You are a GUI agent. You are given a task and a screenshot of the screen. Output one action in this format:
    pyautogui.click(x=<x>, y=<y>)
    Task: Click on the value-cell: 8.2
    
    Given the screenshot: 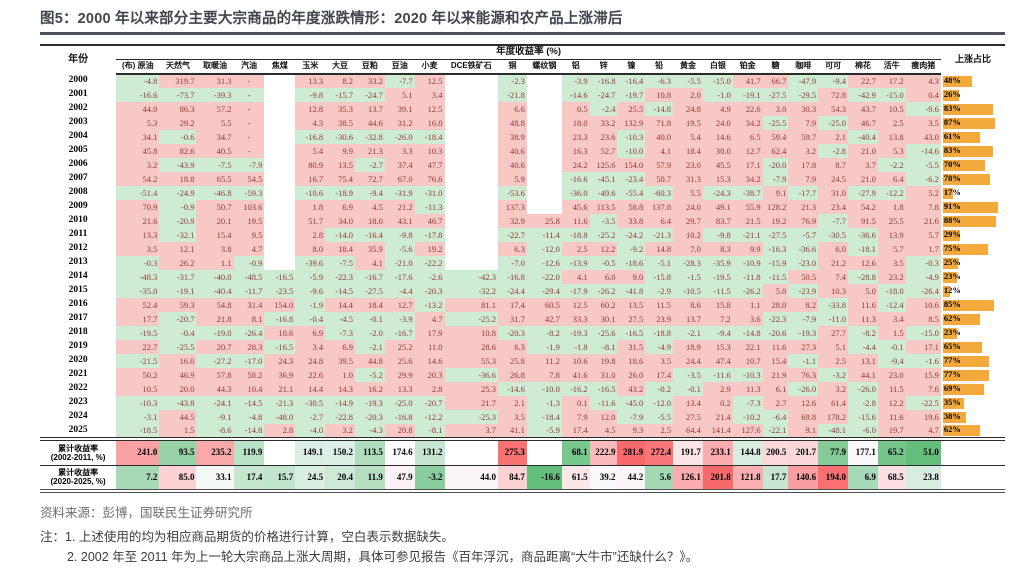 What is the action you would take?
    pyautogui.click(x=340, y=81)
    